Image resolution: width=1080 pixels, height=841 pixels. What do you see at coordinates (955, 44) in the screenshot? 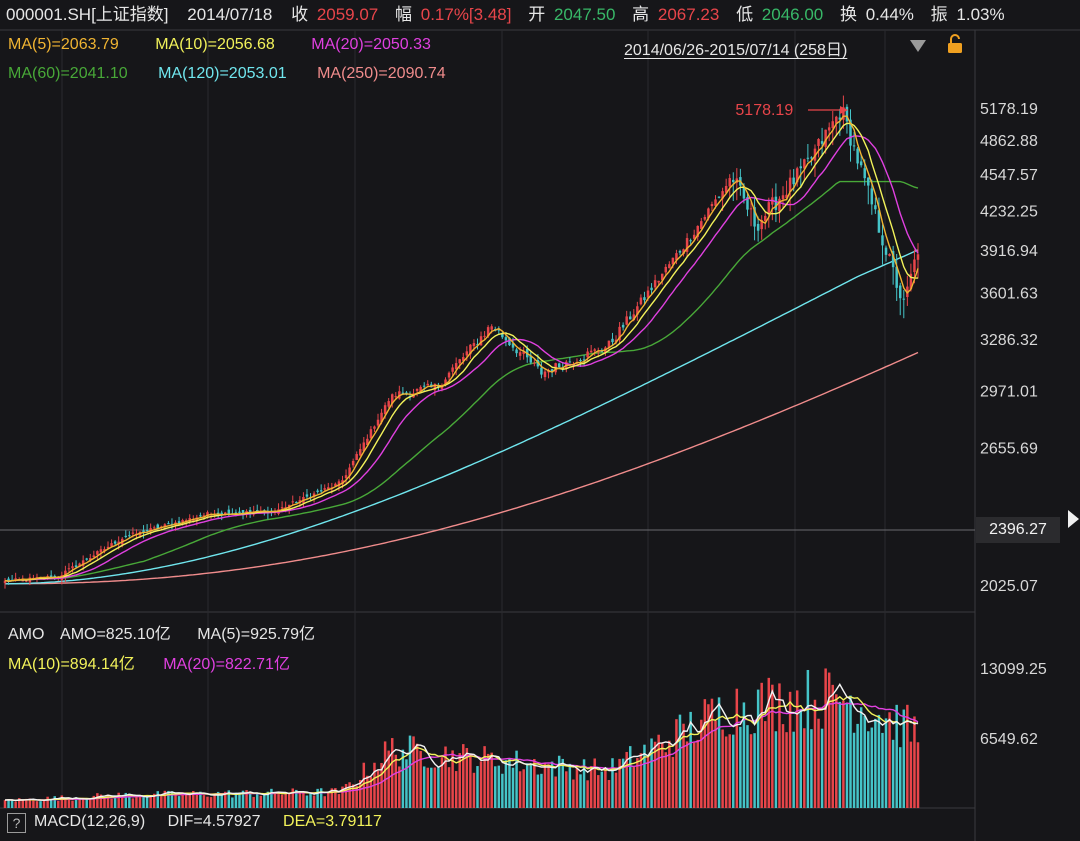
I see `lock-icon` at bounding box center [955, 44].